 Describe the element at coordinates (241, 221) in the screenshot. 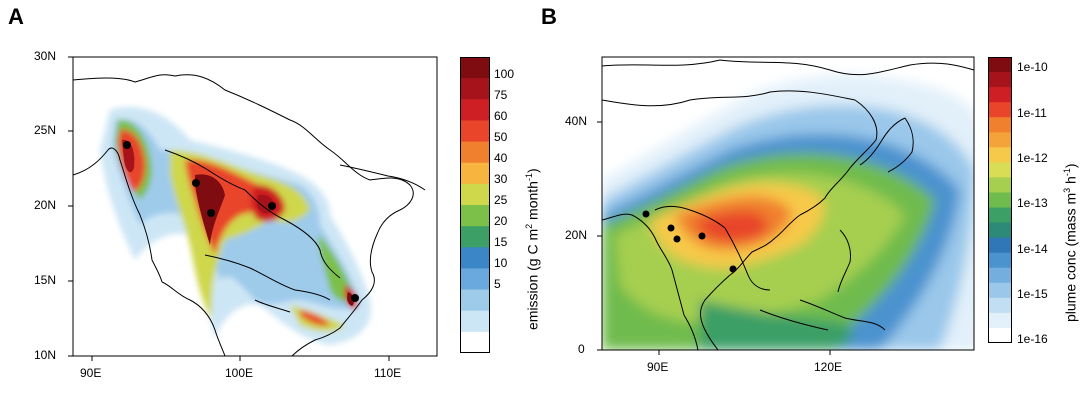

I see `panel-a-site-markers` at that location.